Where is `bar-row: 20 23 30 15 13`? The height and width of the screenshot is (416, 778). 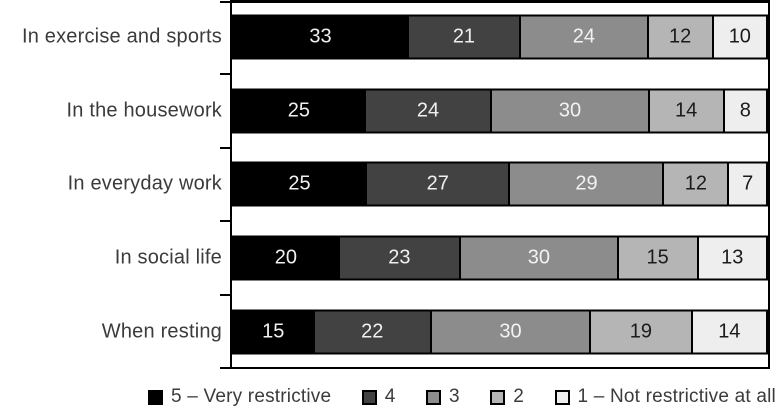
bar-row: 20 23 30 15 13 is located at coordinates (500, 258).